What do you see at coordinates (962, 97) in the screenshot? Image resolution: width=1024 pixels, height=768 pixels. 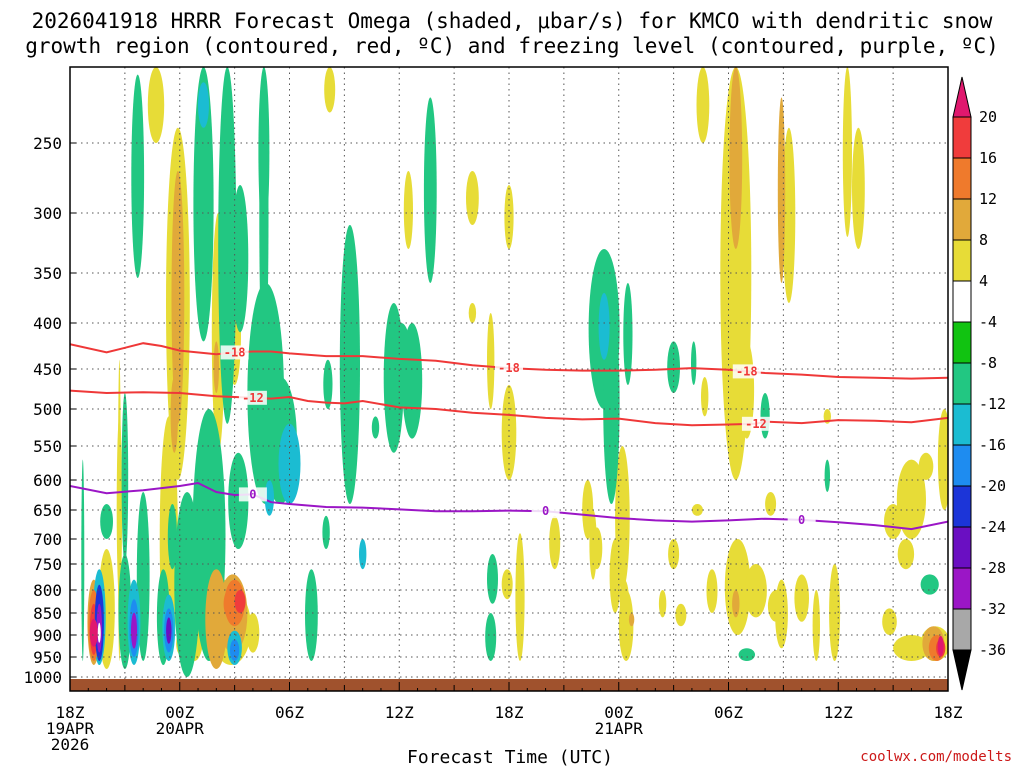 I see `colorbar-top-arrow` at bounding box center [962, 97].